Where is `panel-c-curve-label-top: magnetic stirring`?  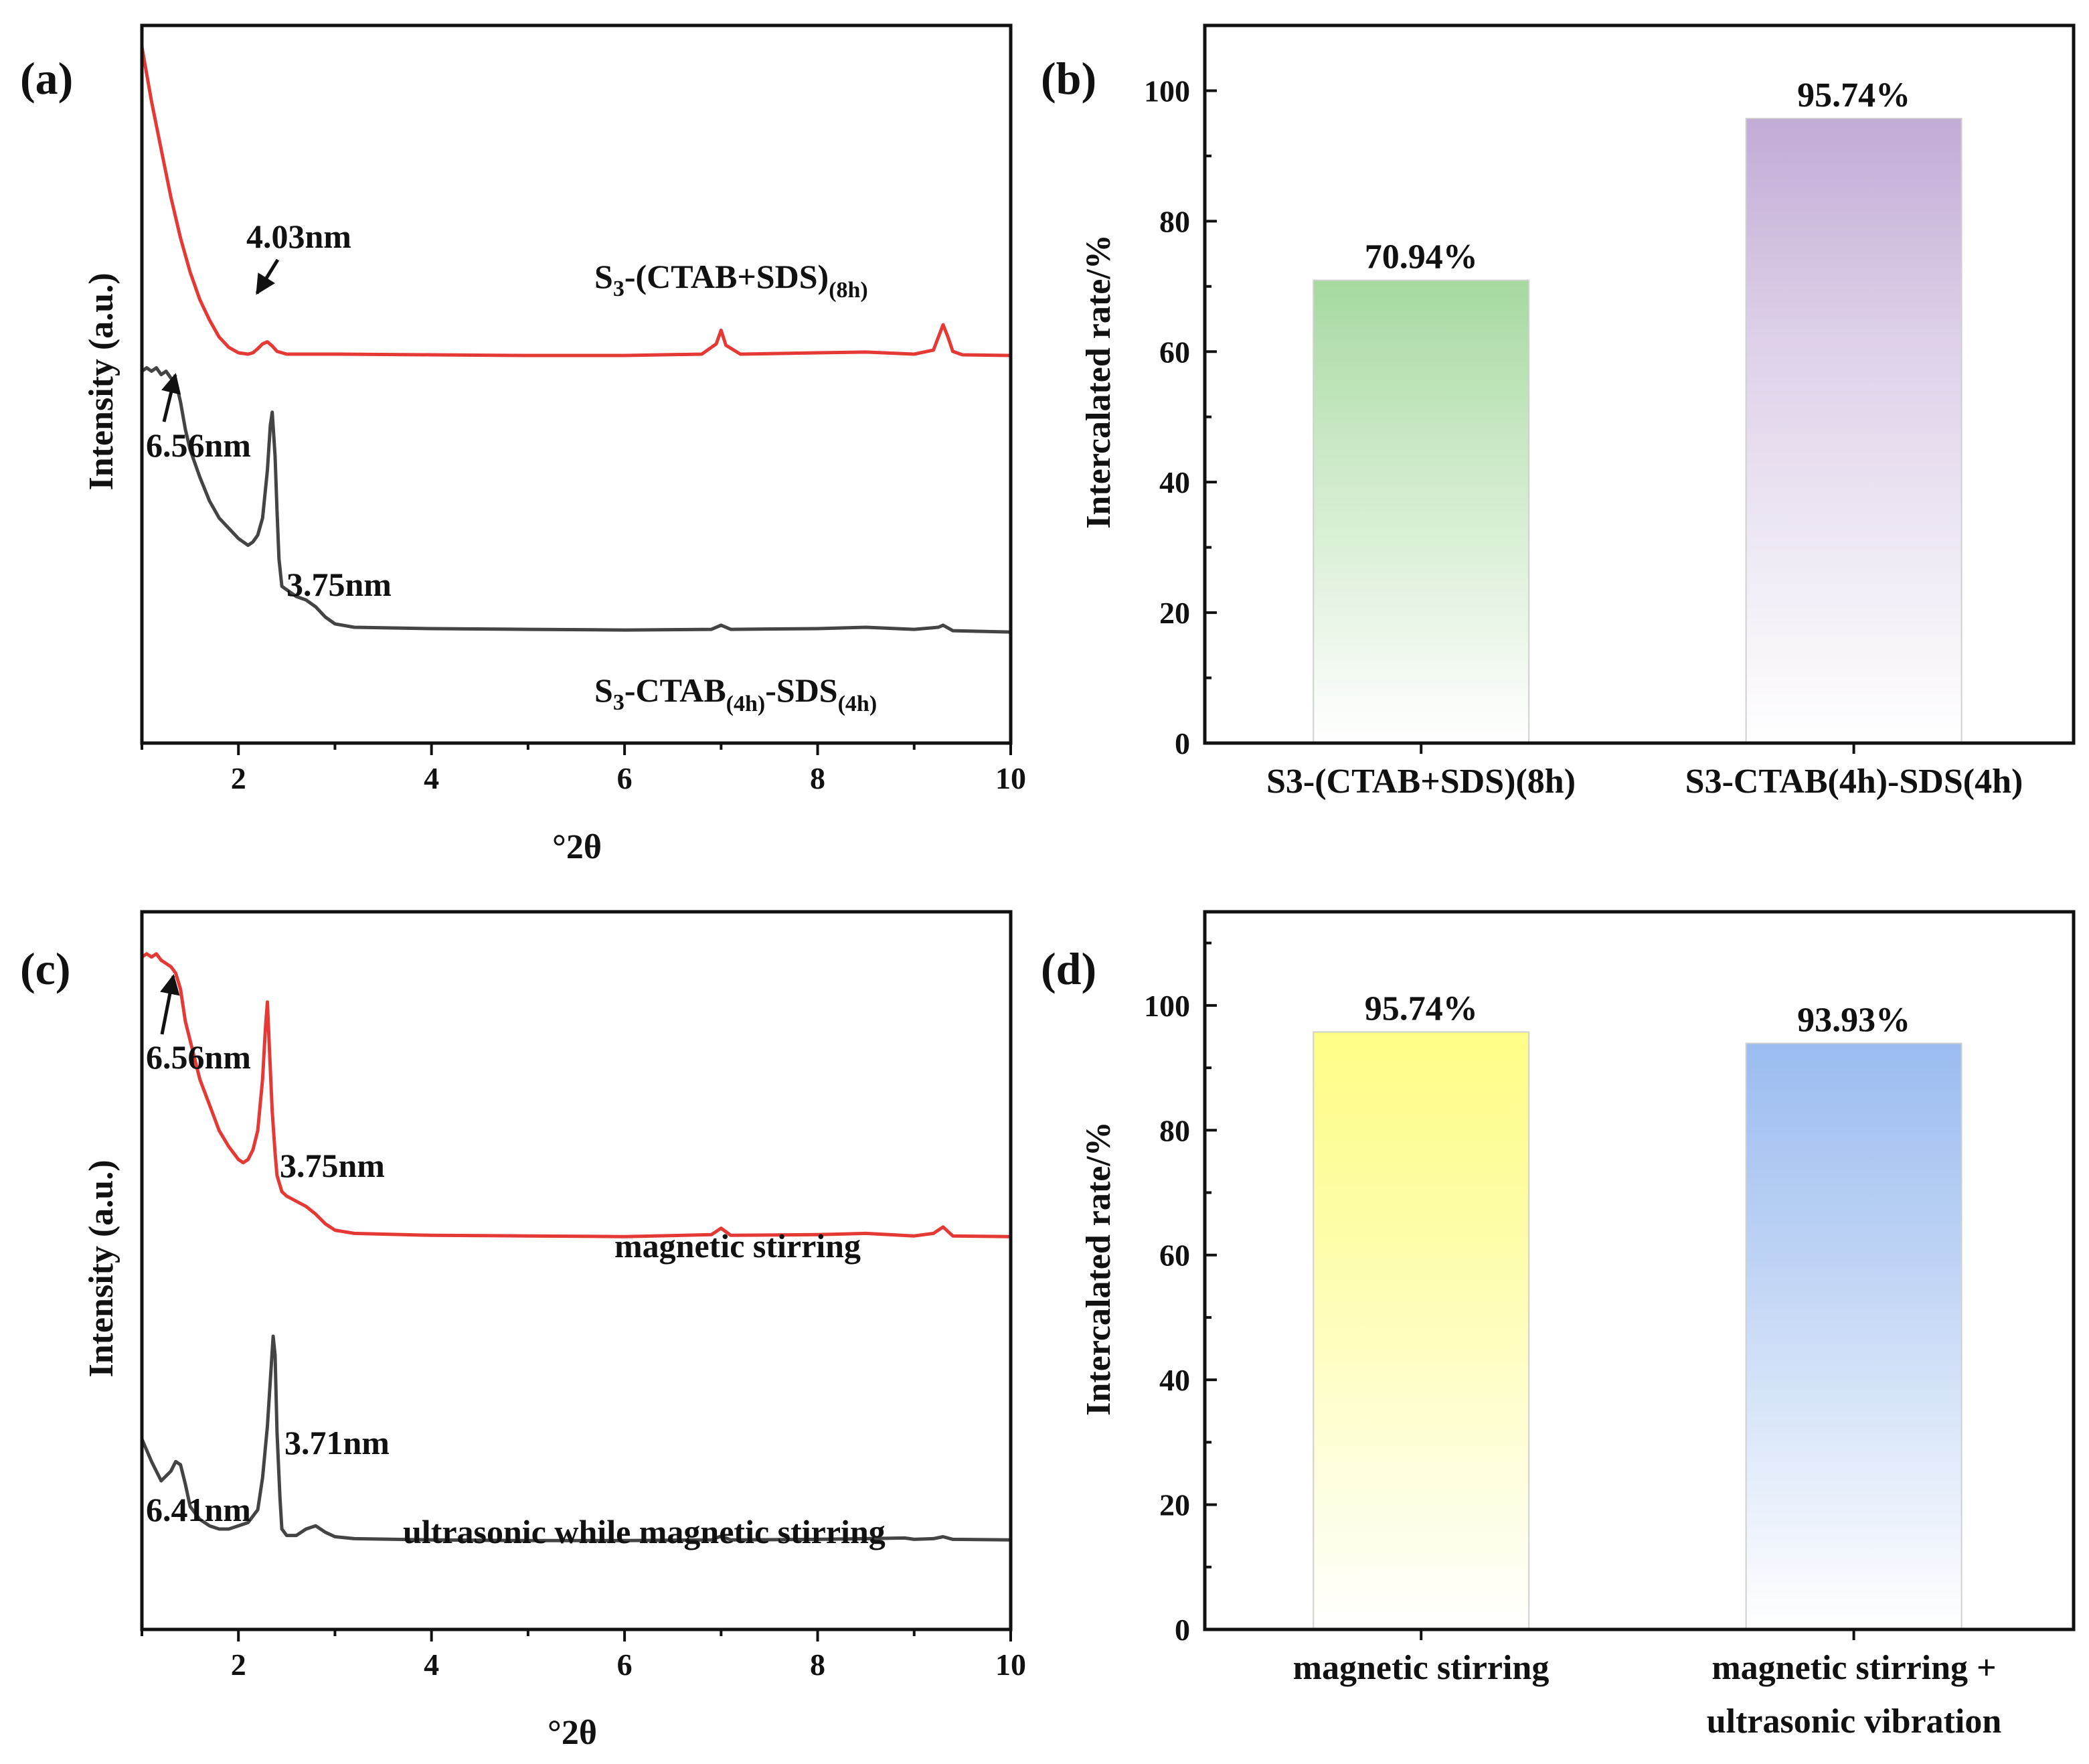 panel-c-curve-label-top: magnetic stirring is located at coordinates (738, 1246).